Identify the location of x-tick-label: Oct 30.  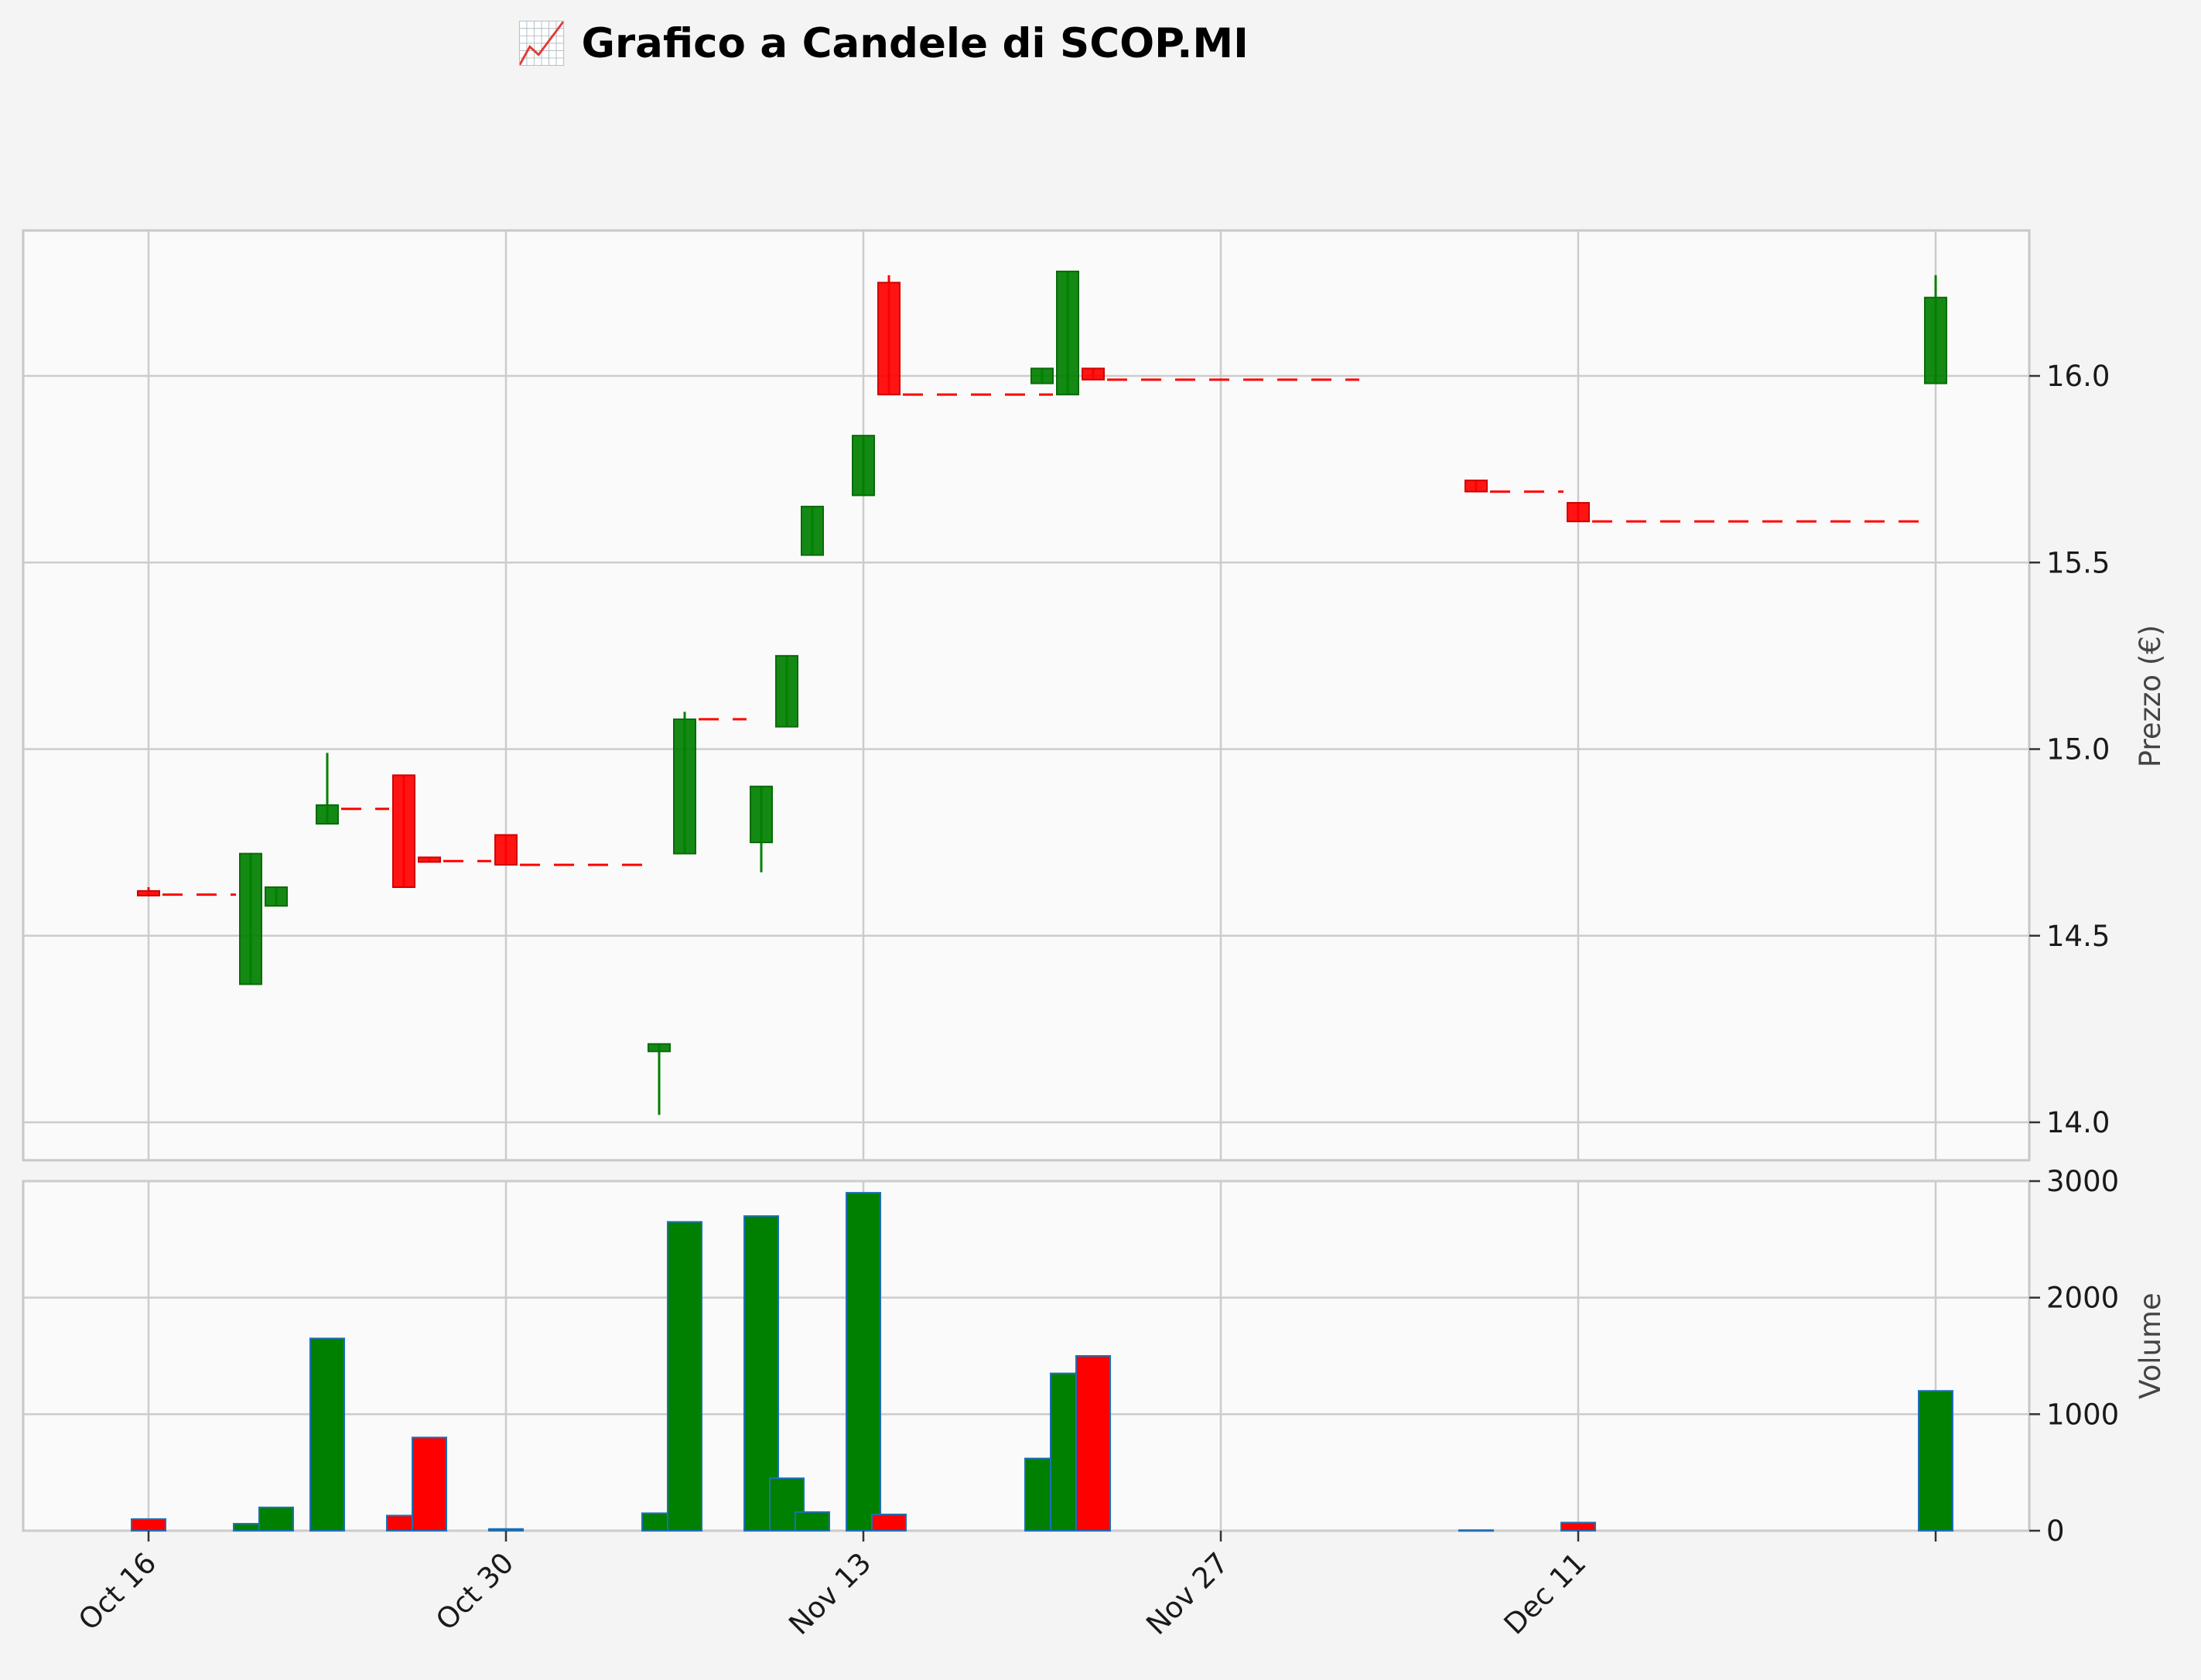
(474, 1592).